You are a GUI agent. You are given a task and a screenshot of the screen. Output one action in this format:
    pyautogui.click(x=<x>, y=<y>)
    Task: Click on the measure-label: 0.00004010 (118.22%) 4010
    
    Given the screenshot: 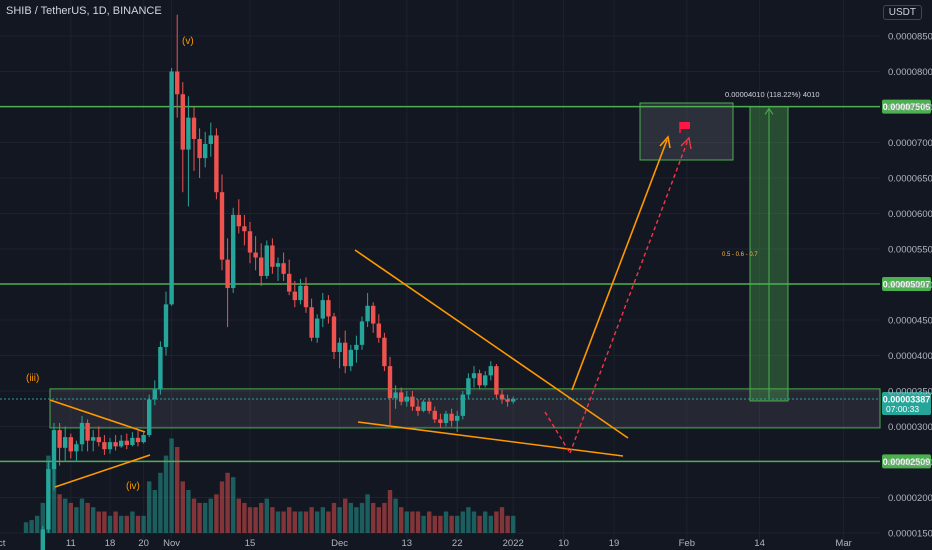 What is the action you would take?
    pyautogui.click(x=772, y=94)
    